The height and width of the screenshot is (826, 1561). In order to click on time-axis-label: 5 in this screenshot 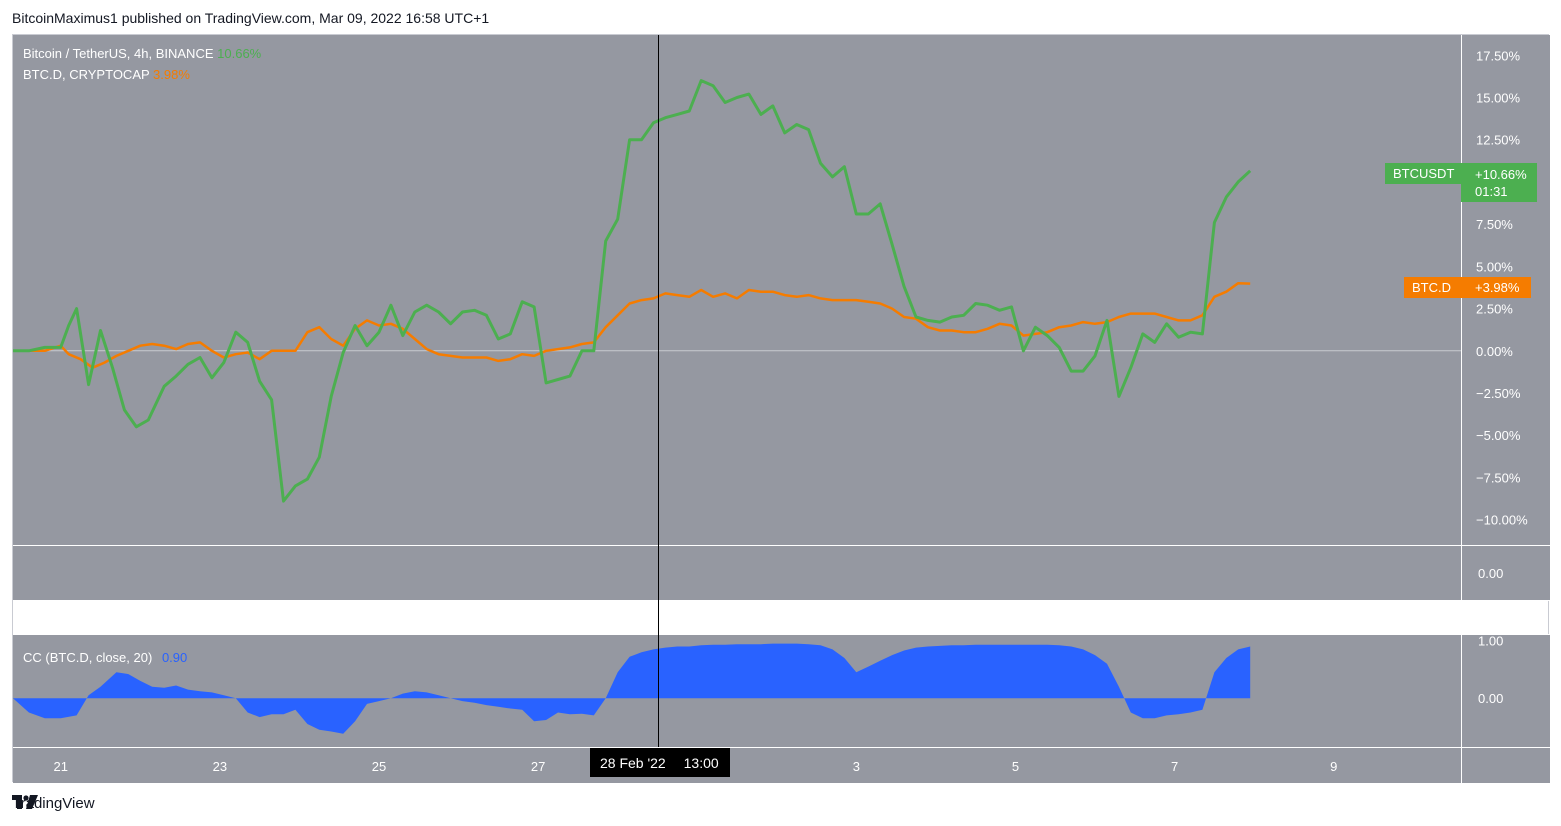, I will do `click(1015, 766)`.